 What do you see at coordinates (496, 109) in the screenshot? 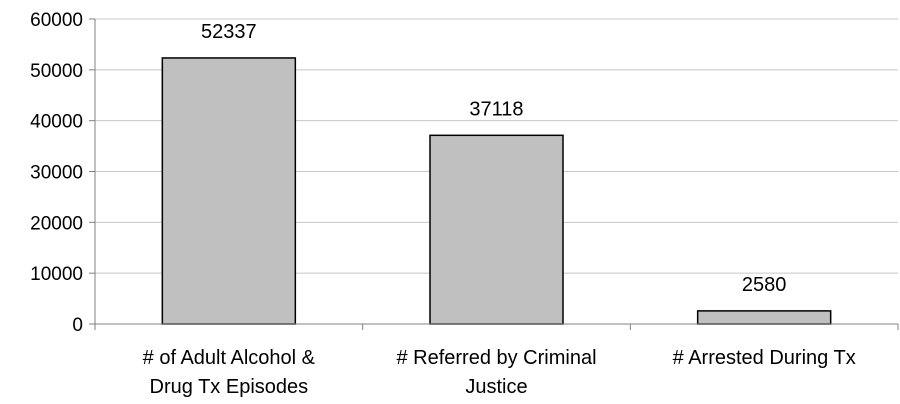
I see `data-label: 37118` at bounding box center [496, 109].